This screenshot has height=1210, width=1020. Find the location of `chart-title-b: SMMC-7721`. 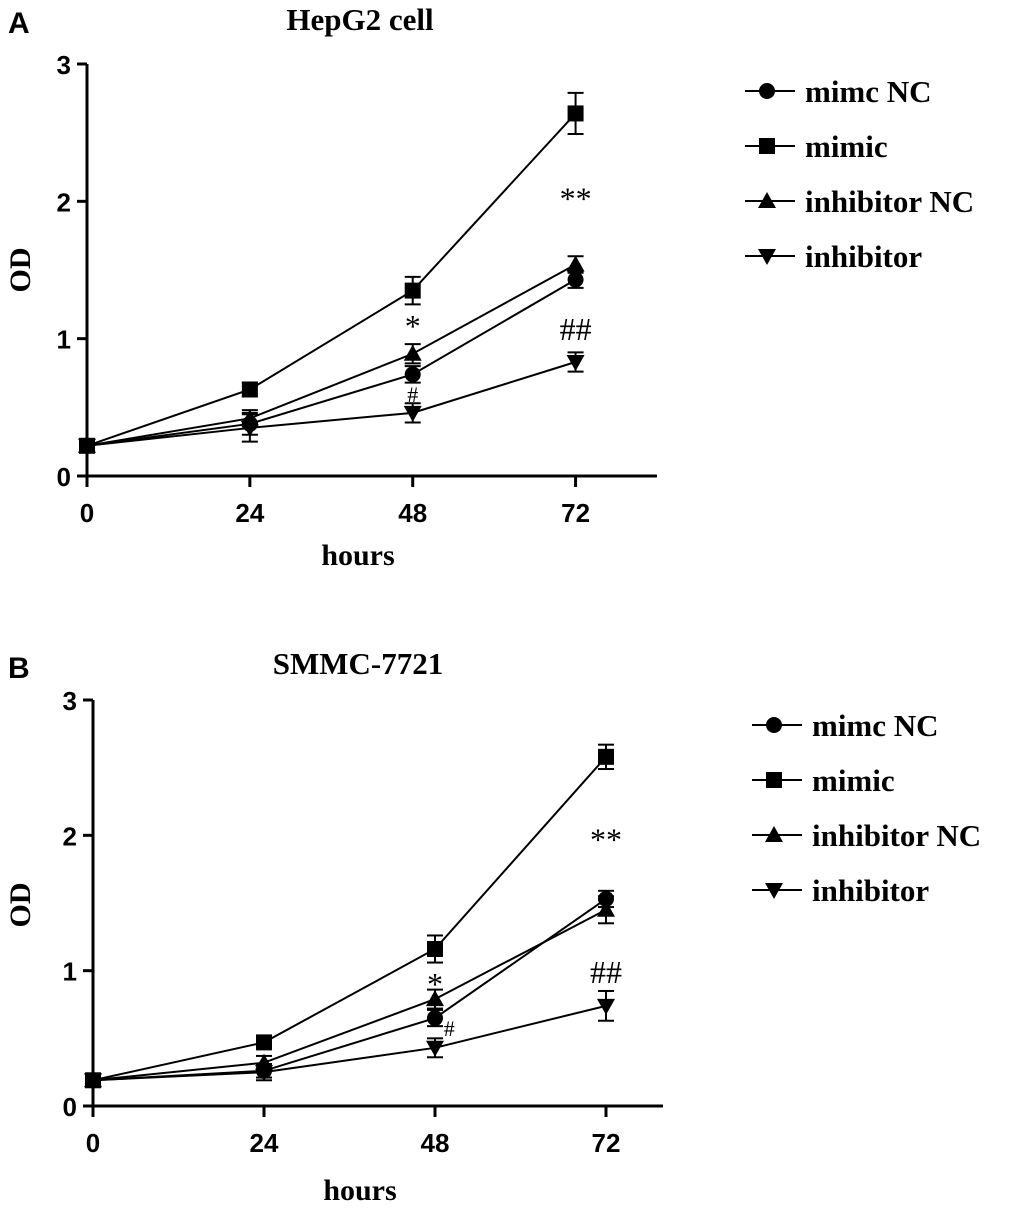

chart-title-b: SMMC-7721 is located at coordinates (358, 663).